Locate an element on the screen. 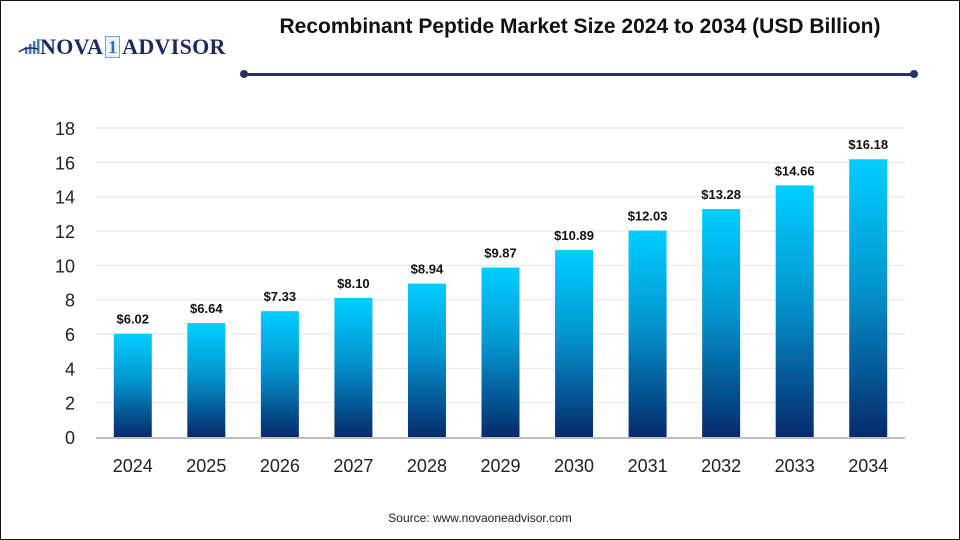  bar-chart-swoosh-icon is located at coordinates (29, 46).